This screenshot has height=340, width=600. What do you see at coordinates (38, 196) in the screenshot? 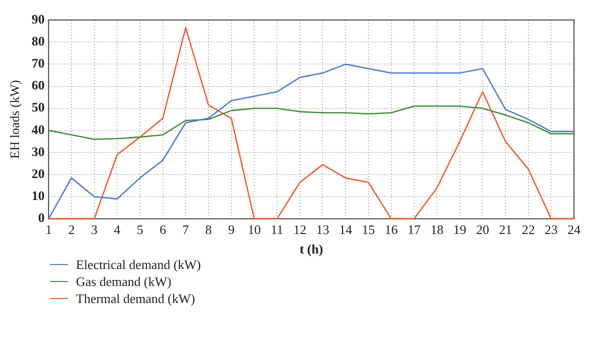
I see `y-tick-label: 10` at bounding box center [38, 196].